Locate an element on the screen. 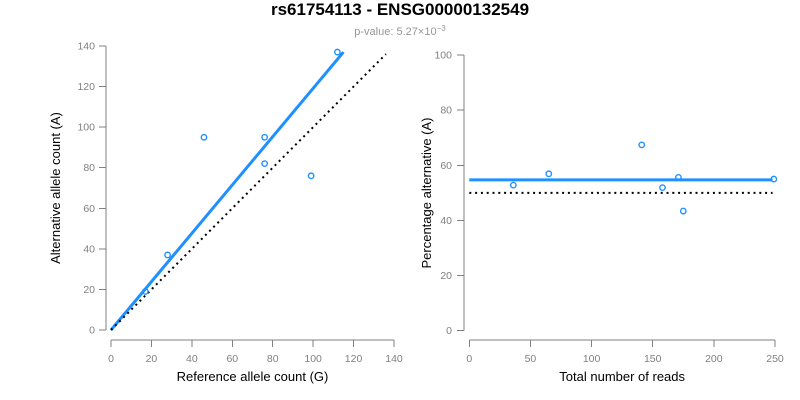 This screenshot has width=800, height=400. y-tick-label: 120 is located at coordinates (86, 87).